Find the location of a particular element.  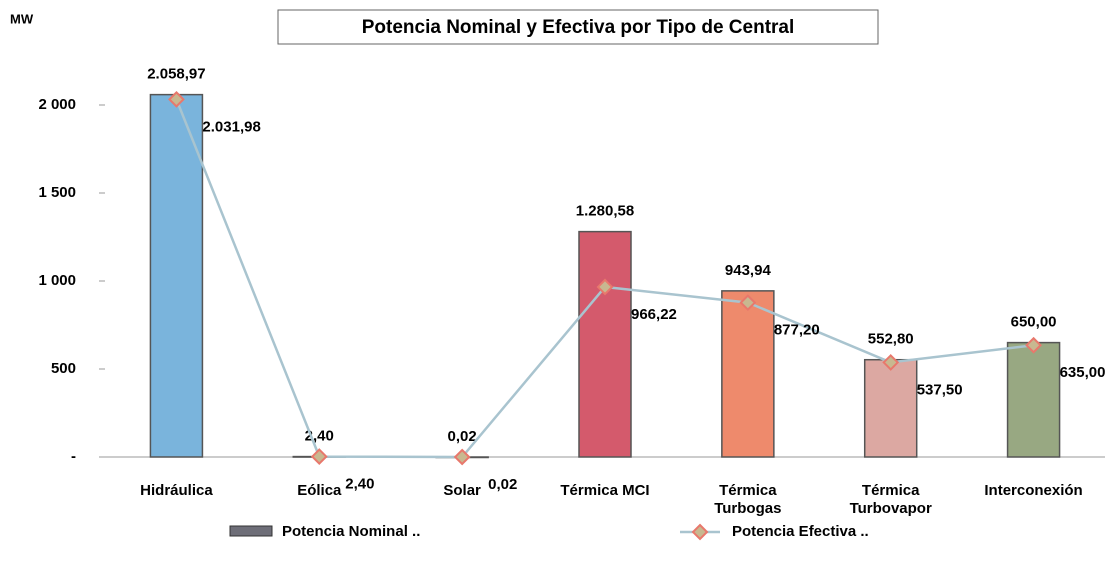

x-tick-label: Hidráulica is located at coordinates (176, 490).